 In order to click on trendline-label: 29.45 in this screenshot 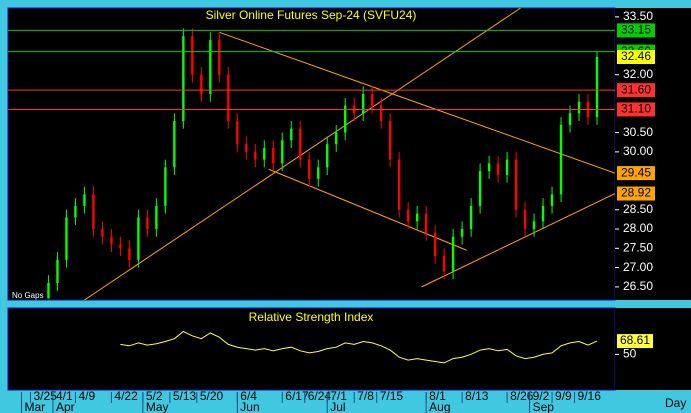, I will do `click(636, 172)`.